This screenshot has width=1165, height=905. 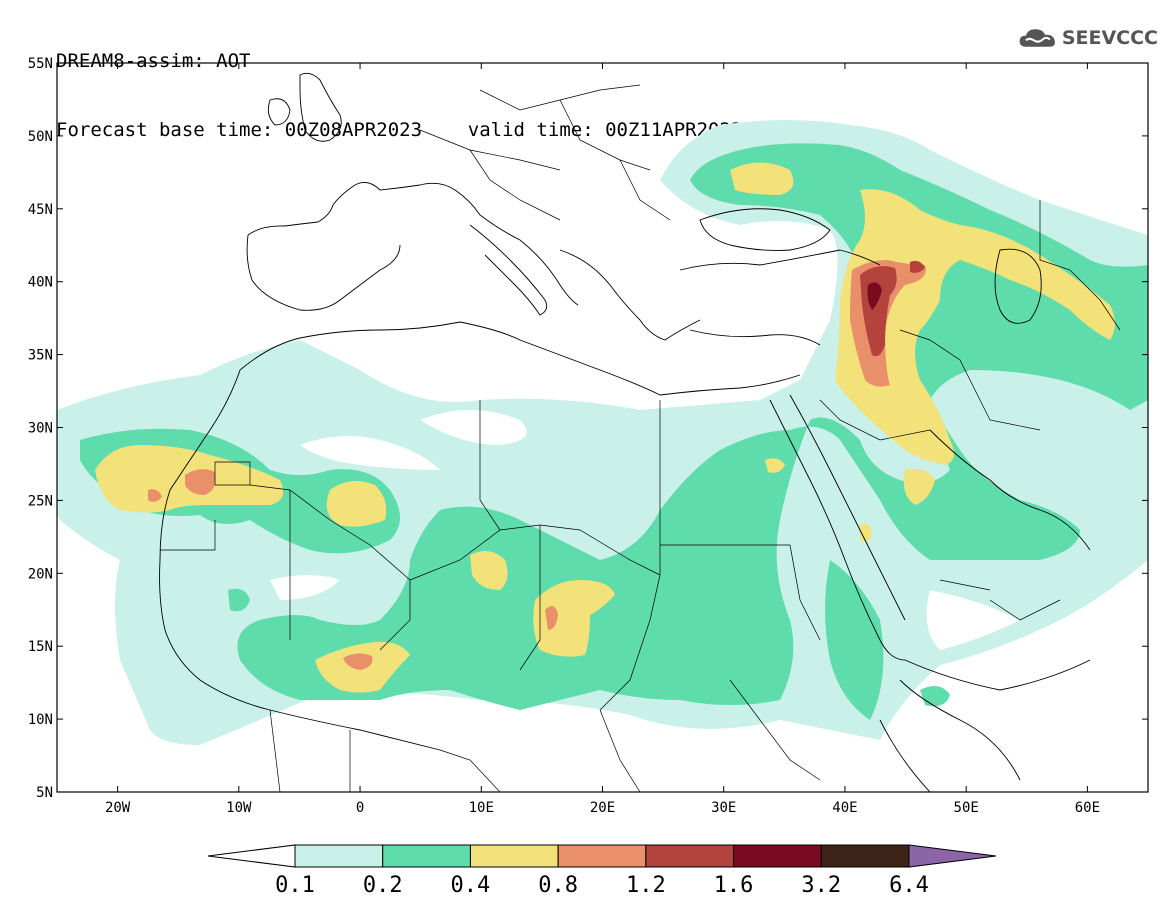 I want to click on lon-tick-label: 50E, so click(x=966, y=808).